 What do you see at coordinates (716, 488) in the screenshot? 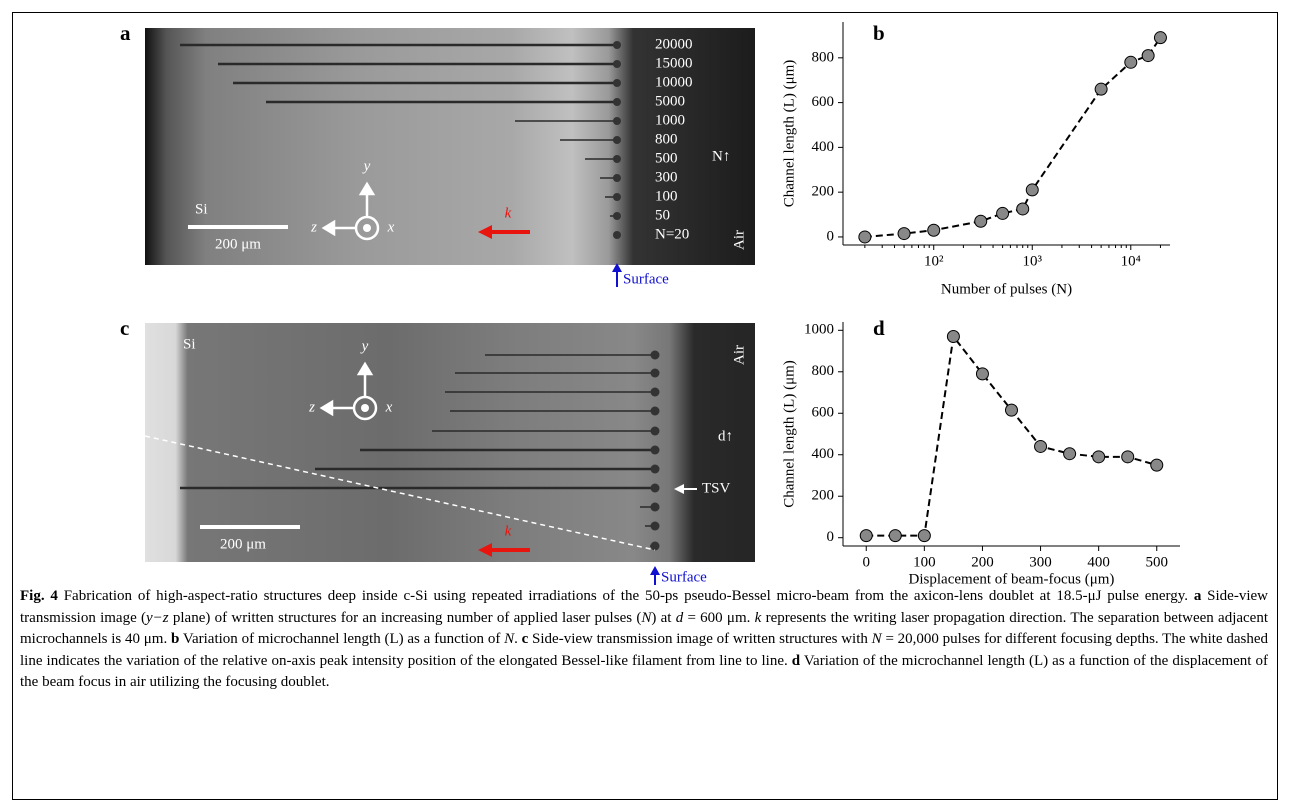
I see `tsv-label: TSV` at bounding box center [716, 488].